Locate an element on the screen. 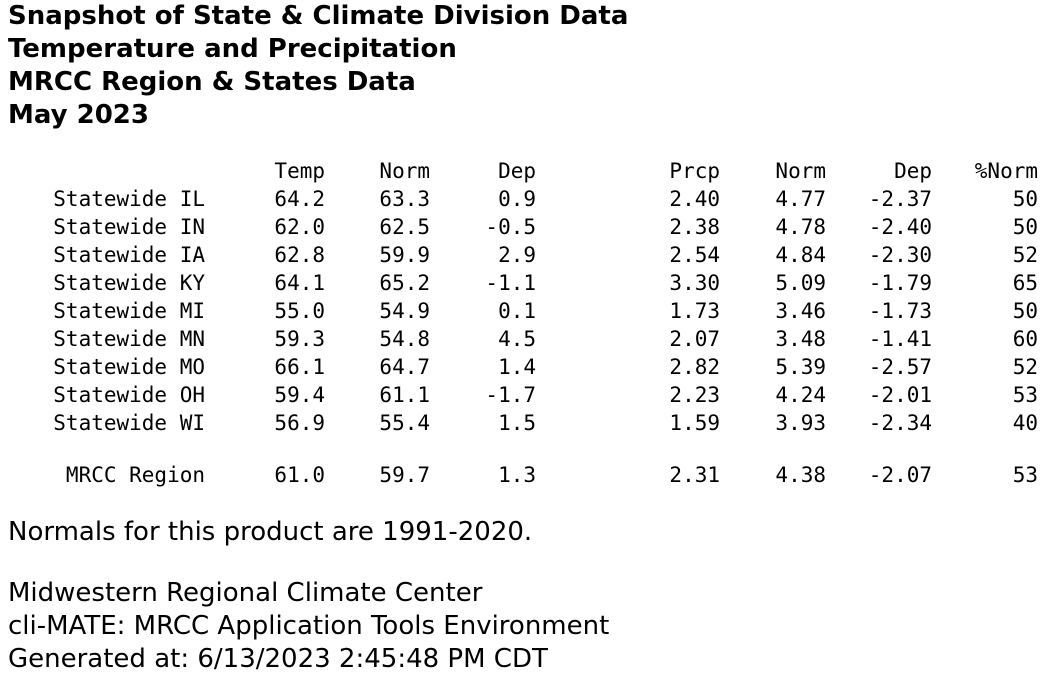  table-row: Statewide OH 59.4 61.1 -1.7 2.23 4.24 -2.01 53 is located at coordinates (519, 395).